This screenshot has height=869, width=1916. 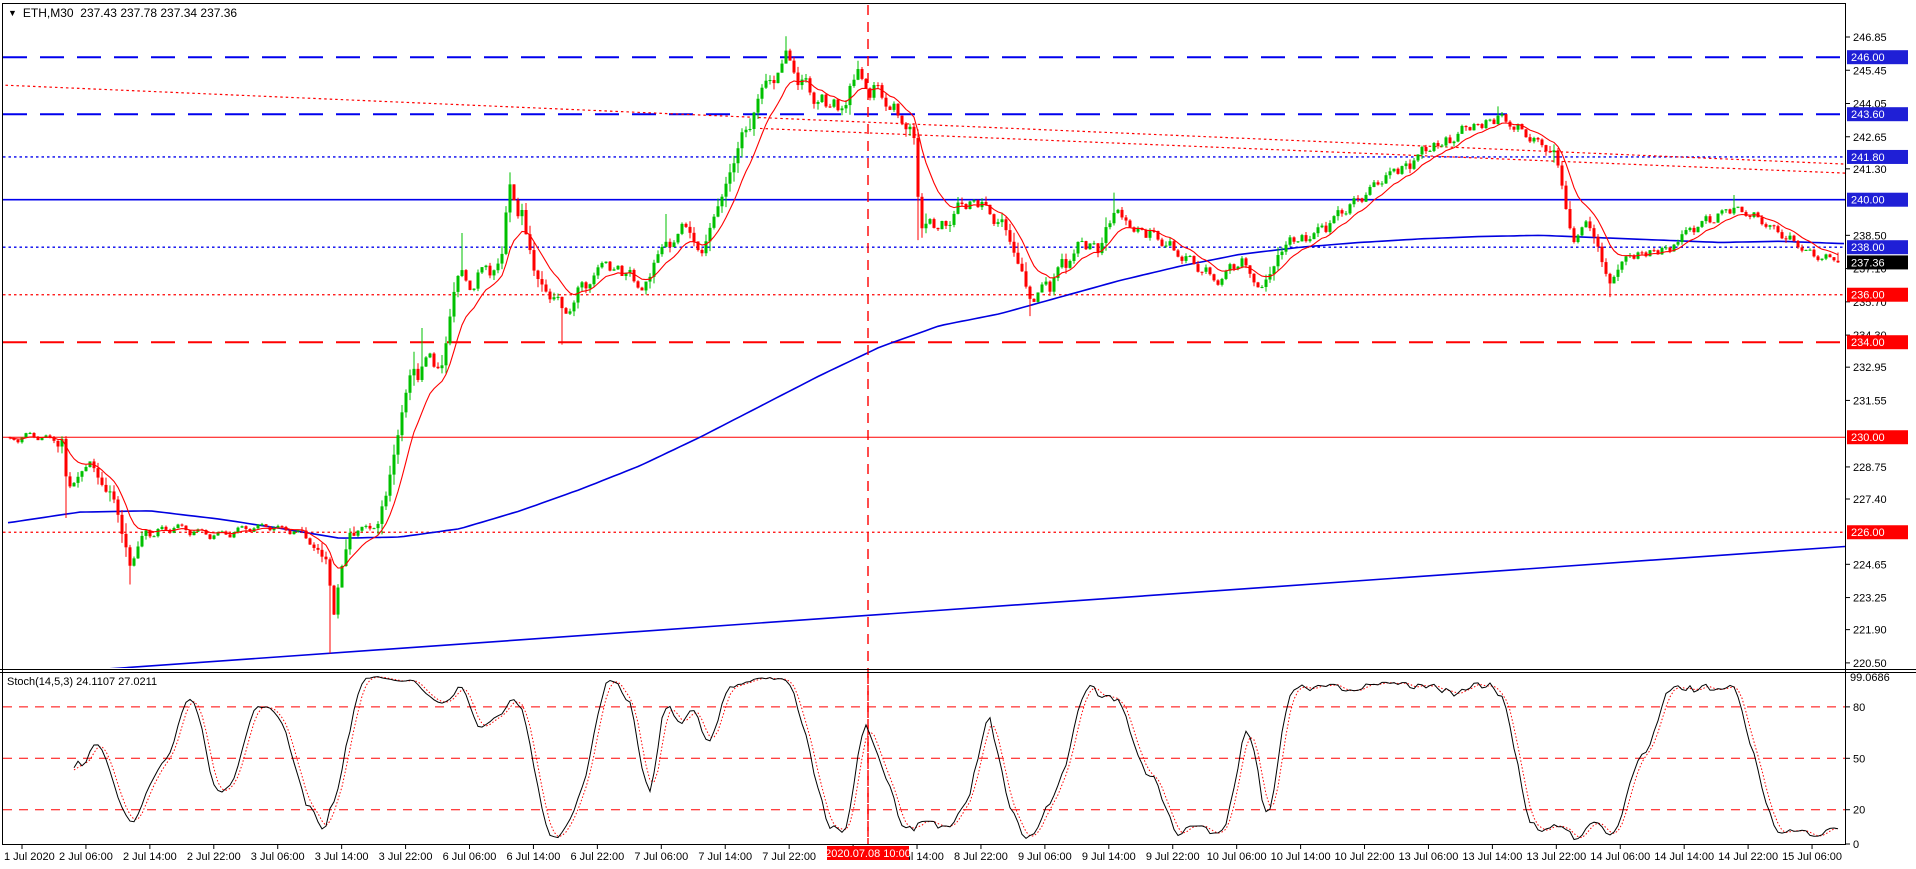 What do you see at coordinates (342, 857) in the screenshot?
I see `time-label: 3 Jul 14:00` at bounding box center [342, 857].